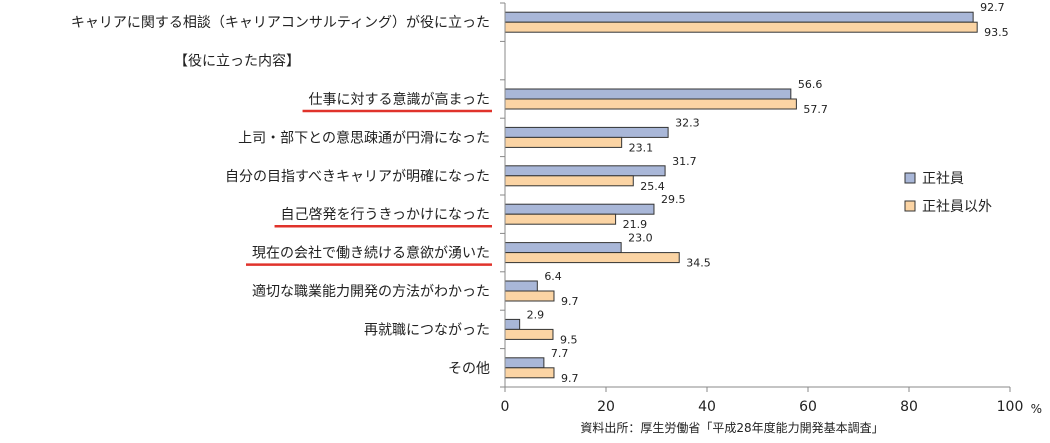 The image size is (1050, 443). I want to click on data-label: 25.4, so click(652, 186).